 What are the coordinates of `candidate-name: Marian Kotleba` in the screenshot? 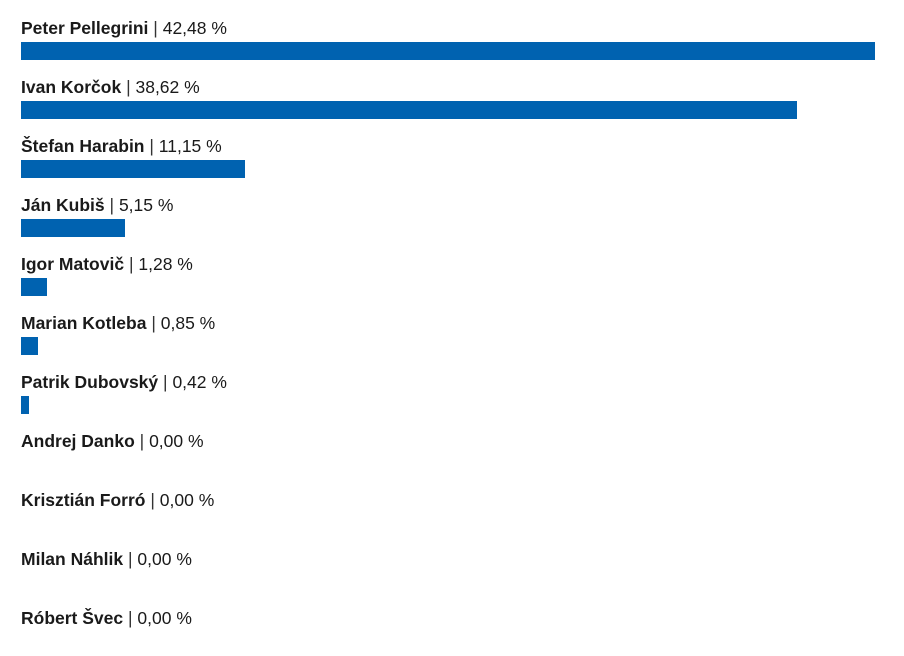 It's located at (84, 323).